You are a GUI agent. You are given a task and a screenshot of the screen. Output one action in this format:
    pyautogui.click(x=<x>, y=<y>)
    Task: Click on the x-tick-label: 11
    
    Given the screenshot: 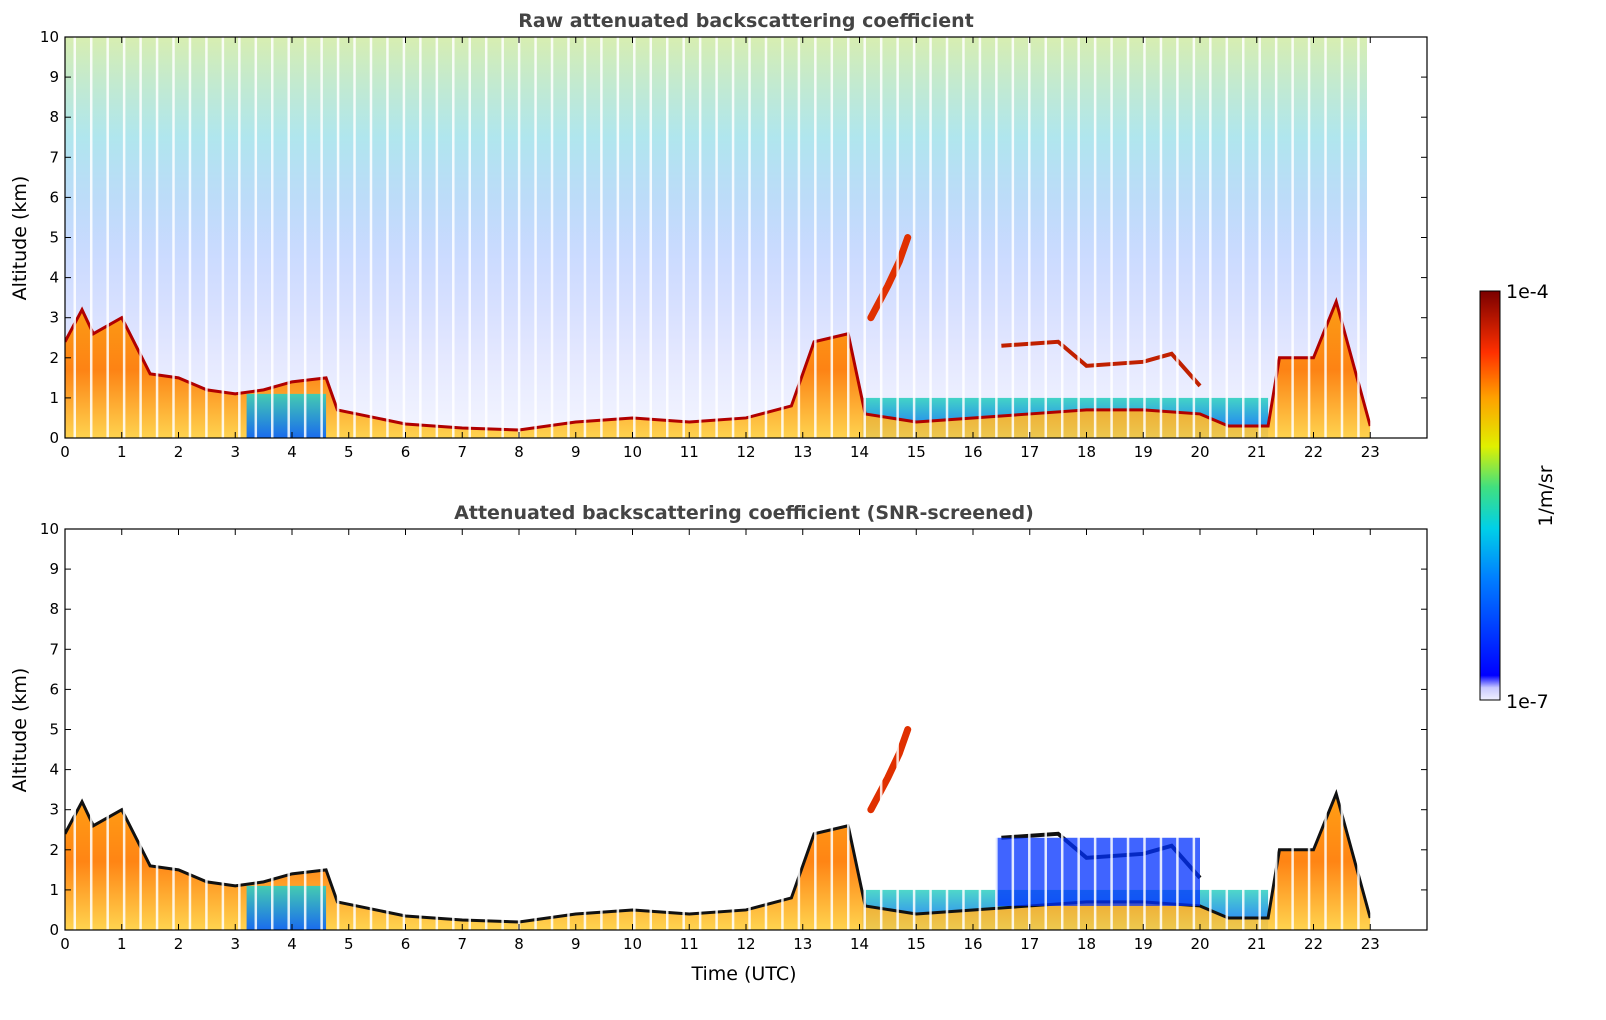 What is the action you would take?
    pyautogui.click(x=689, y=944)
    